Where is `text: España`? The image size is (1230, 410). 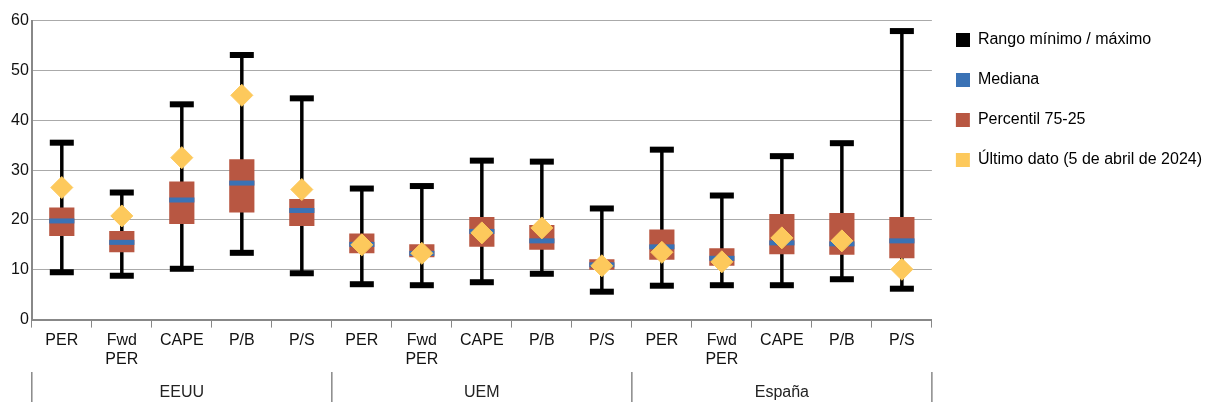 text: España is located at coordinates (782, 392).